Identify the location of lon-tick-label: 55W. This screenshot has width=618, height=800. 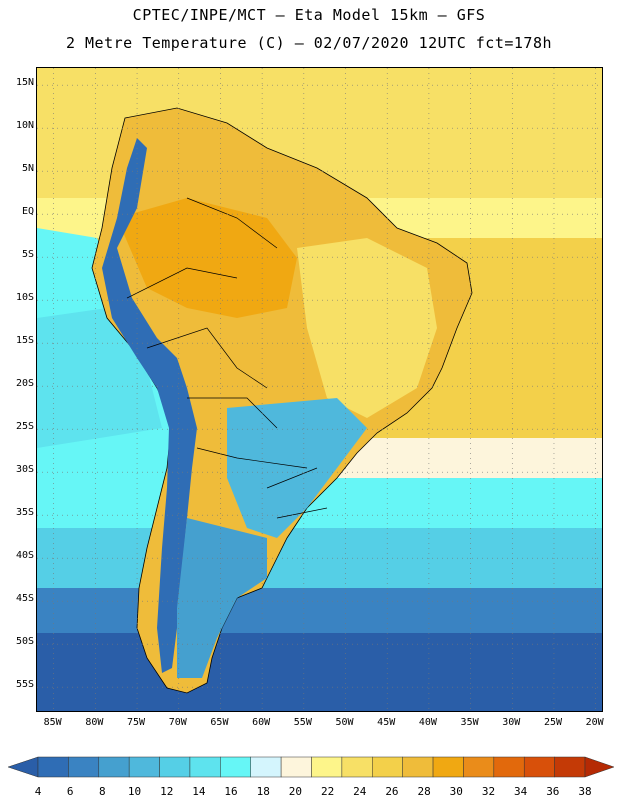
(302, 722).